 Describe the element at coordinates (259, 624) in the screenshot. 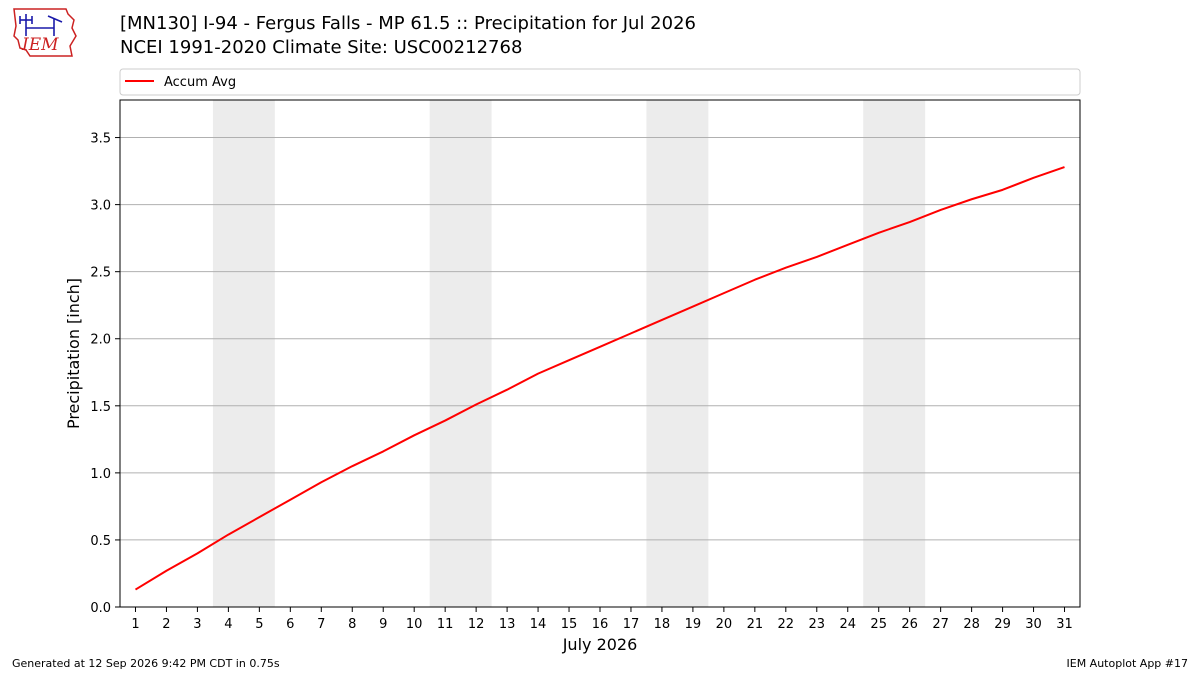

I see `x-tick-label: 5` at that location.